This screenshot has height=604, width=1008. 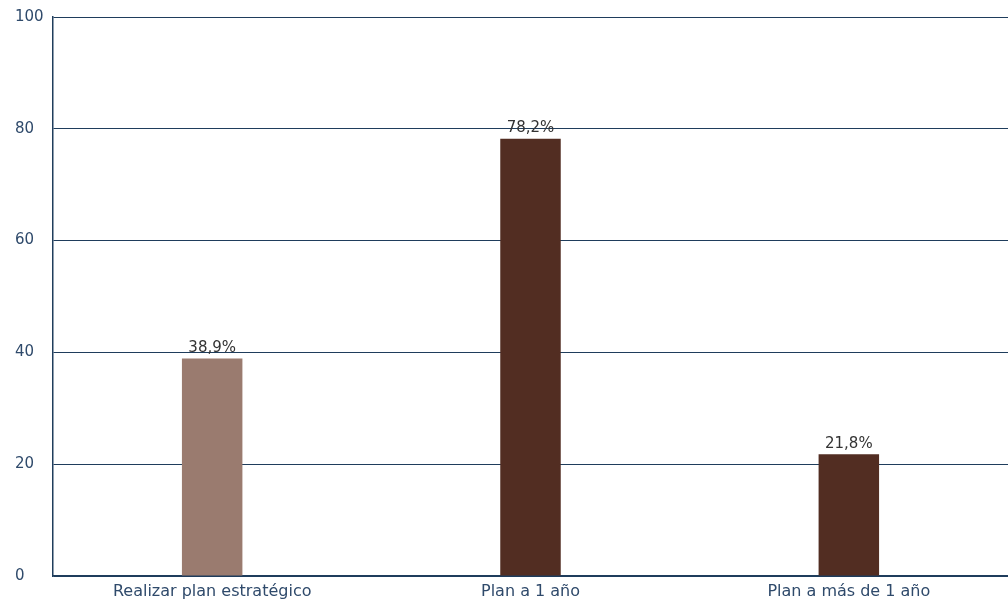 What do you see at coordinates (25, 127) in the screenshot?
I see `y-tick-label: 80` at bounding box center [25, 127].